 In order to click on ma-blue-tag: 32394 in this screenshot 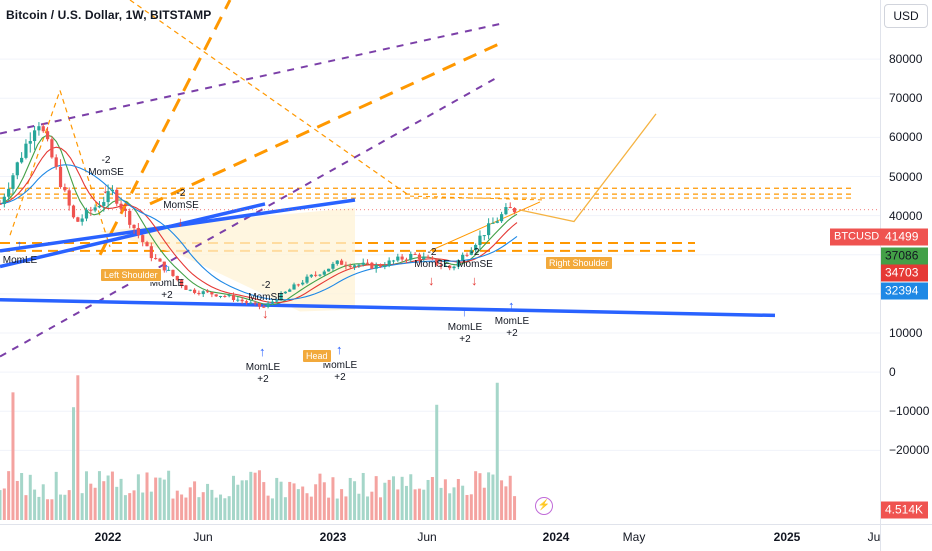, I will do `click(904, 291)`.